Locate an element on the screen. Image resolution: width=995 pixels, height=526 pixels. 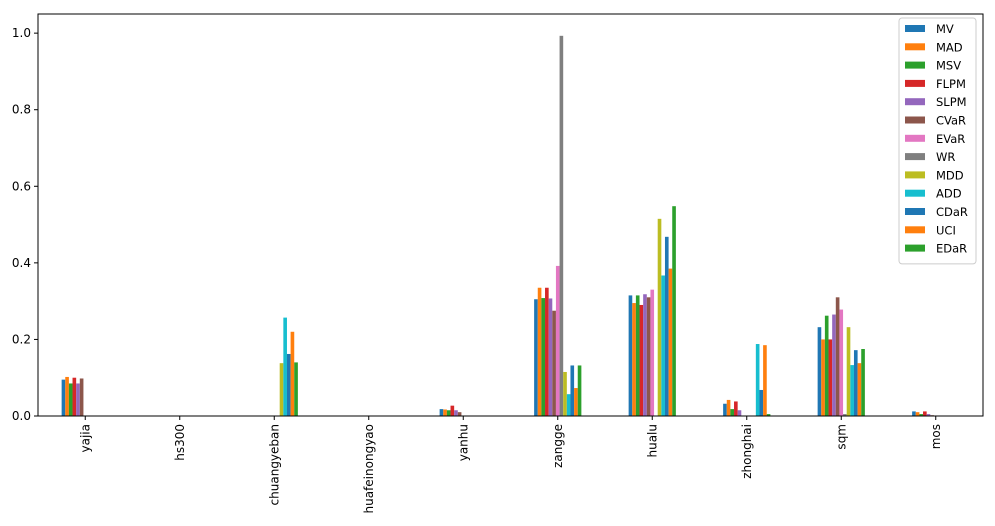
legend-swatch-cdar is located at coordinates (915, 211).